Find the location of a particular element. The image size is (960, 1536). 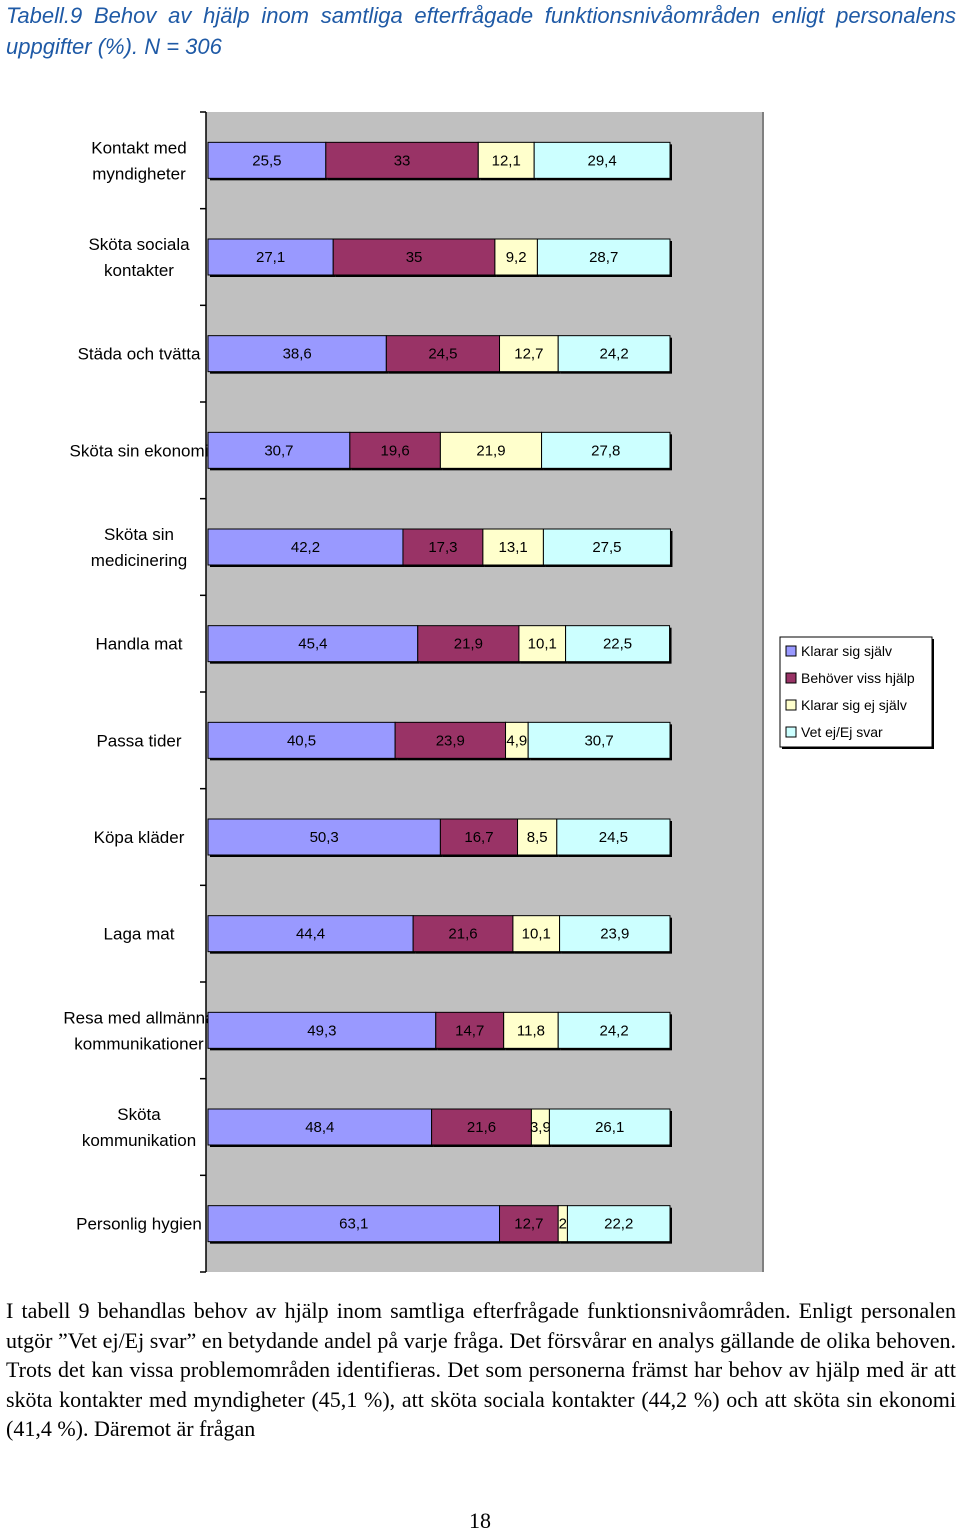

category-label: medicinering is located at coordinates (139, 560).